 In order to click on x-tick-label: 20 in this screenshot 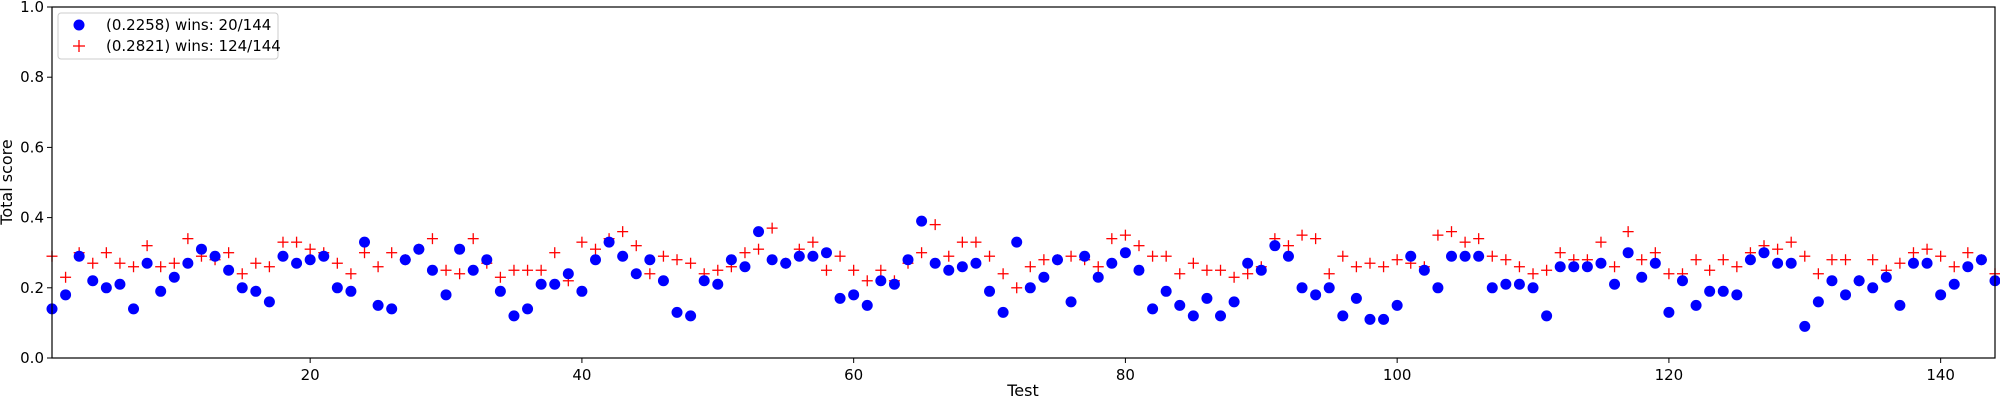, I will do `click(310, 375)`.